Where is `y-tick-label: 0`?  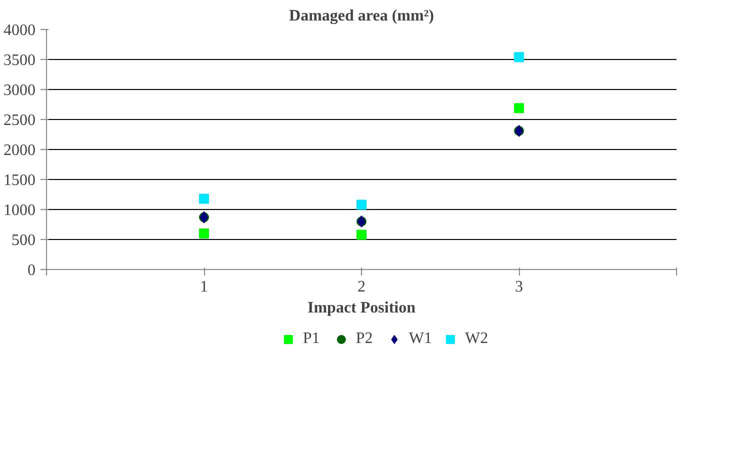 y-tick-label: 0 is located at coordinates (32, 270).